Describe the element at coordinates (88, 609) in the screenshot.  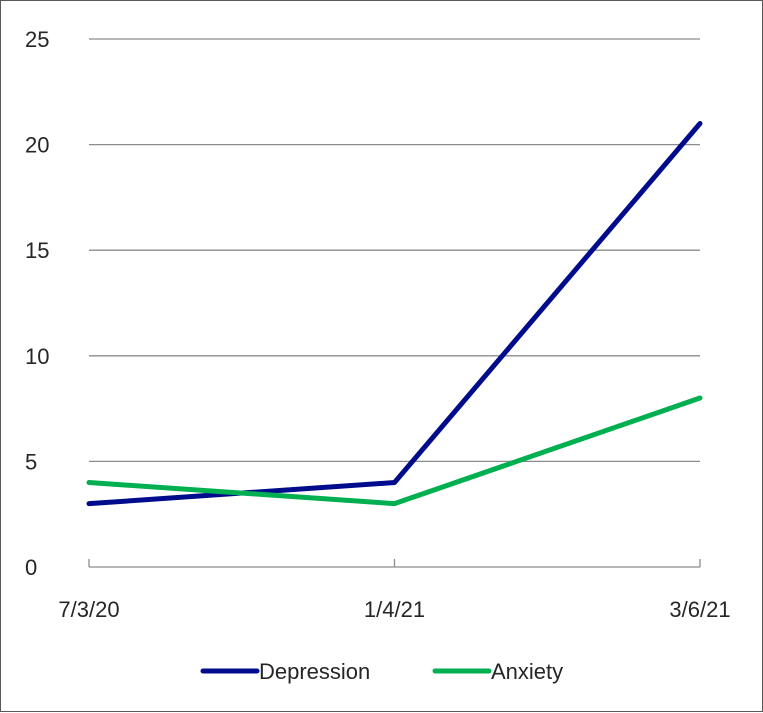
I see `x-tick-label: 7/3/20` at that location.